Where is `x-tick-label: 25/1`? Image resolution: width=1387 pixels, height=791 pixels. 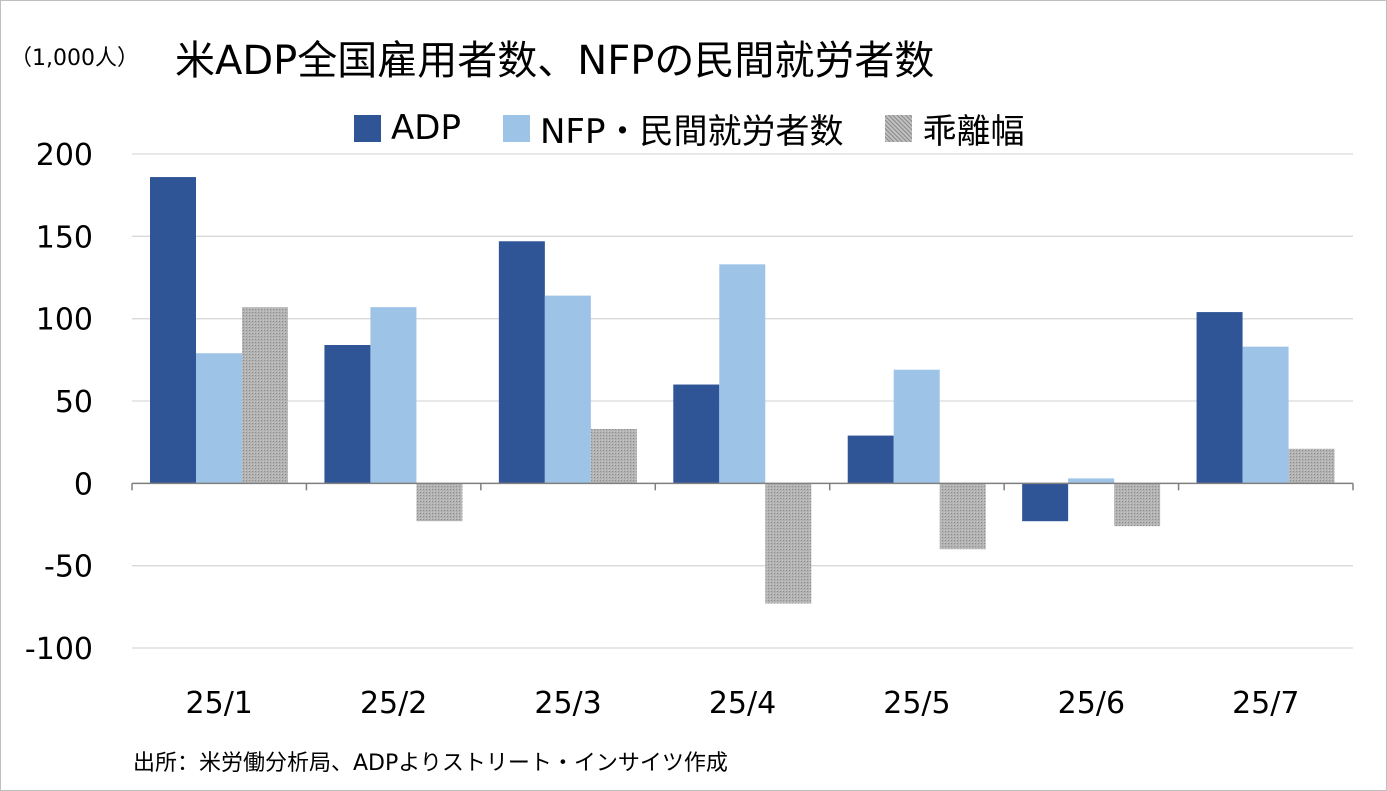
x-tick-label: 25/1 is located at coordinates (219, 703).